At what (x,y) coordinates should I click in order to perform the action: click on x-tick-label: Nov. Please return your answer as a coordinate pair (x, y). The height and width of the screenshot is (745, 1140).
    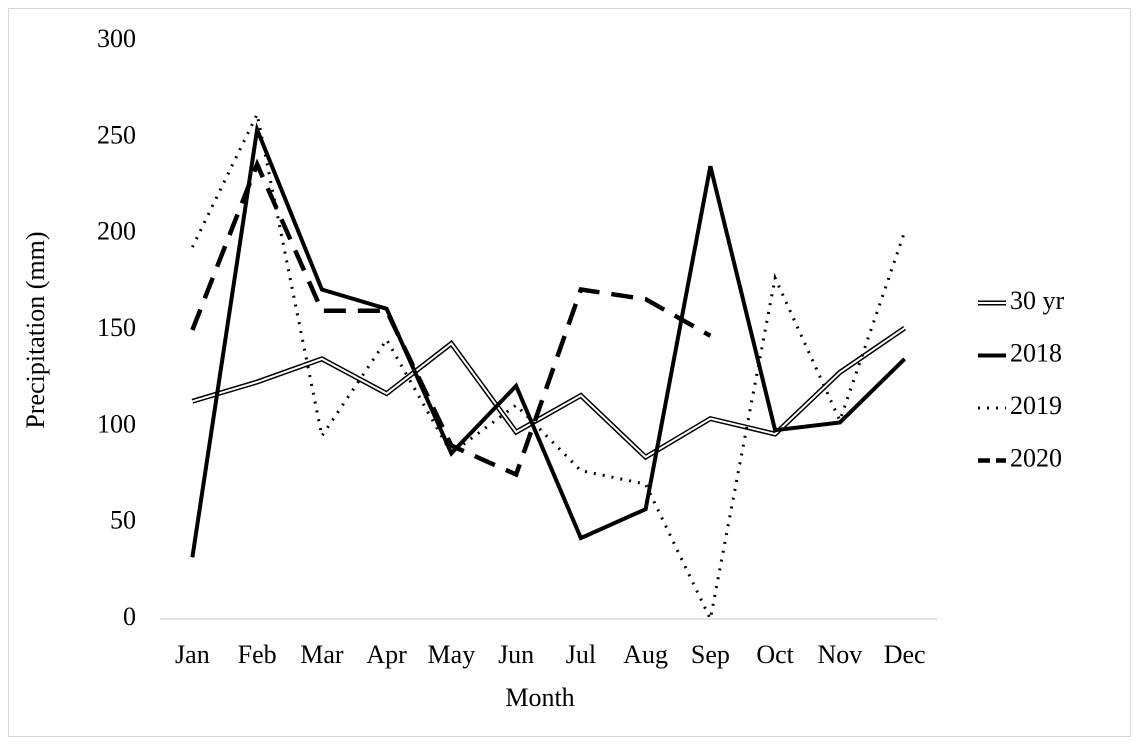
    Looking at the image, I should click on (839, 654).